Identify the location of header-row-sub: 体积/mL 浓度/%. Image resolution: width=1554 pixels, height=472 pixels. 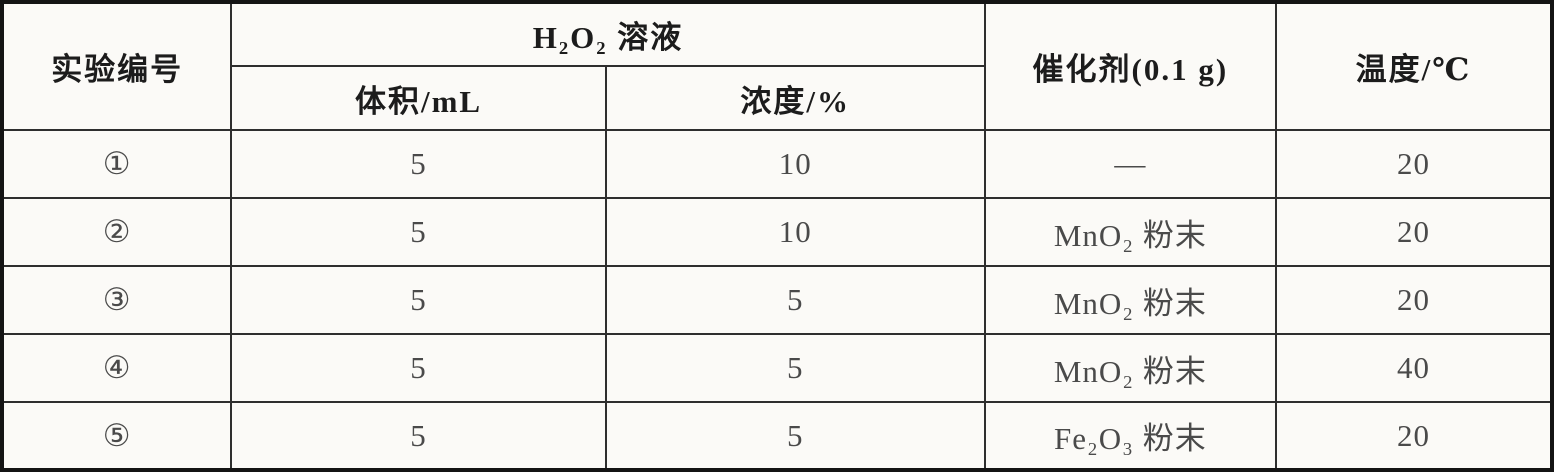
(777, 98).